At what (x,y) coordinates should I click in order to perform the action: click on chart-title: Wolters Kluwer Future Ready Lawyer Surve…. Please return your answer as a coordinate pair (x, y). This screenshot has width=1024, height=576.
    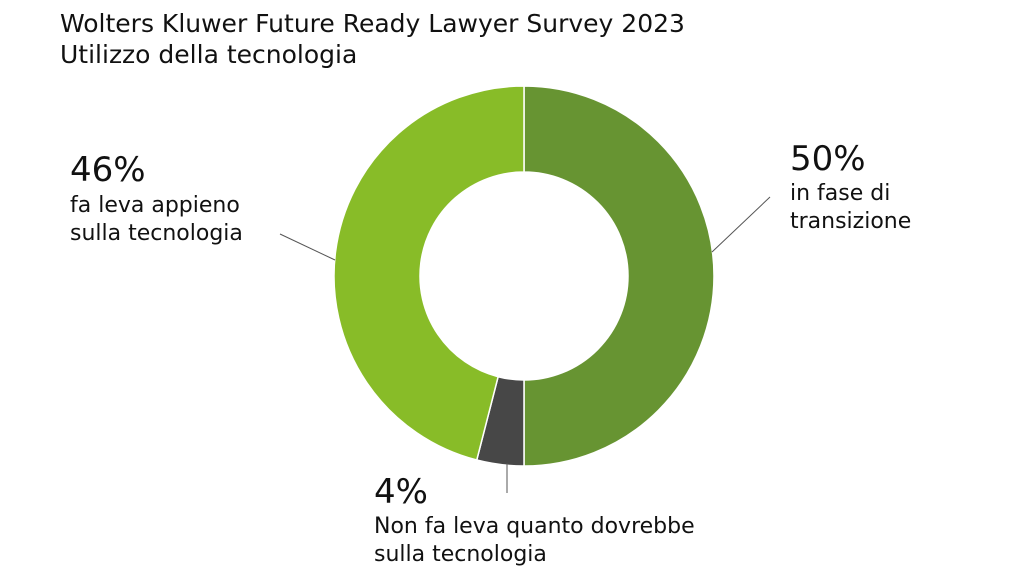
    Looking at the image, I should click on (372, 23).